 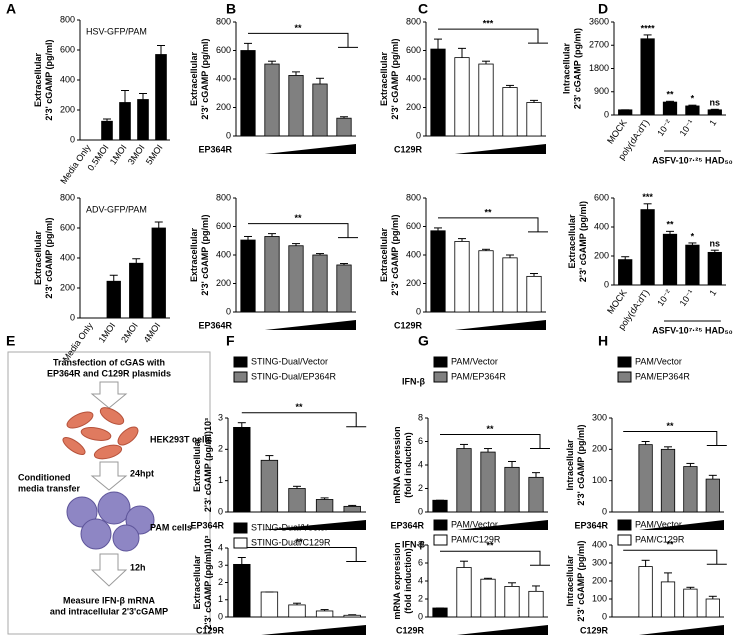 I want to click on legend-label: STING-Dual/C129R, so click(x=291, y=542).